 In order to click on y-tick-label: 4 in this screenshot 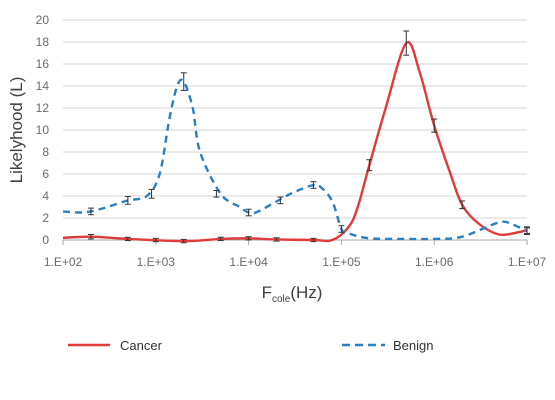, I will do `click(45, 196)`.